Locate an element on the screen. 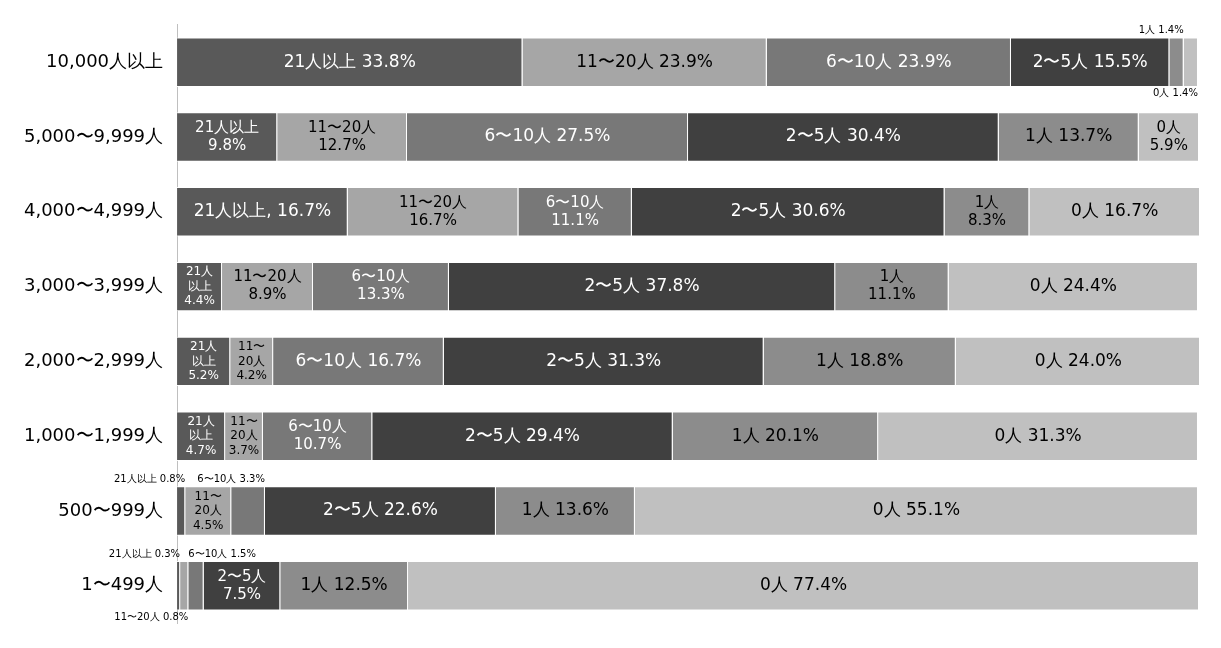 Image resolution: width=1221 pixels, height=648 pixels. data-label: 11〜 20人 4.2% is located at coordinates (251, 360).